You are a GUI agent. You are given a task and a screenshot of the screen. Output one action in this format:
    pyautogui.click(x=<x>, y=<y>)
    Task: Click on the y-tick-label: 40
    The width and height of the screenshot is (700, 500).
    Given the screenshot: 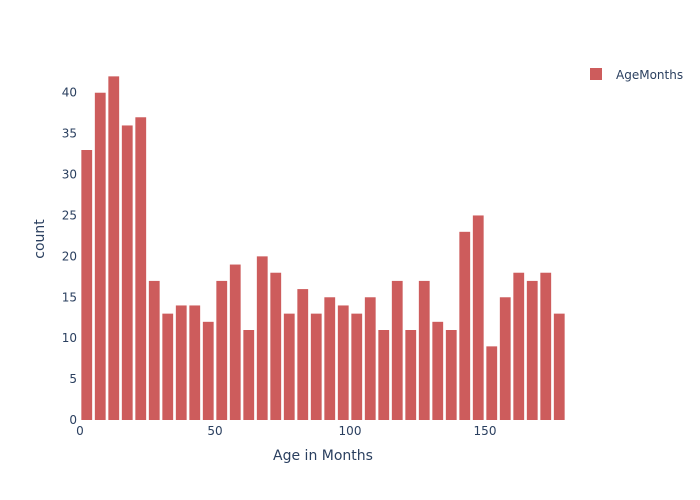 What is the action you would take?
    pyautogui.click(x=69, y=93)
    